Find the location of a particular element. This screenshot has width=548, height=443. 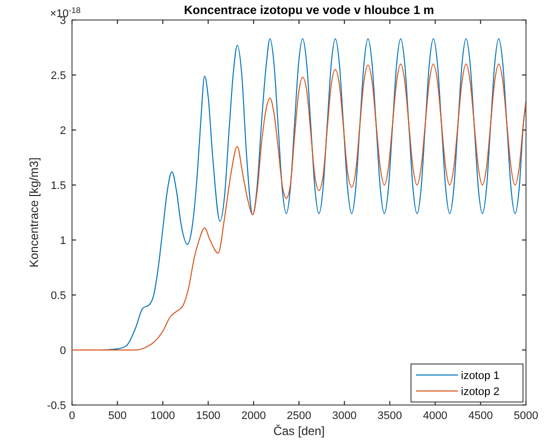

x-tick-label: 3000 is located at coordinates (344, 416).